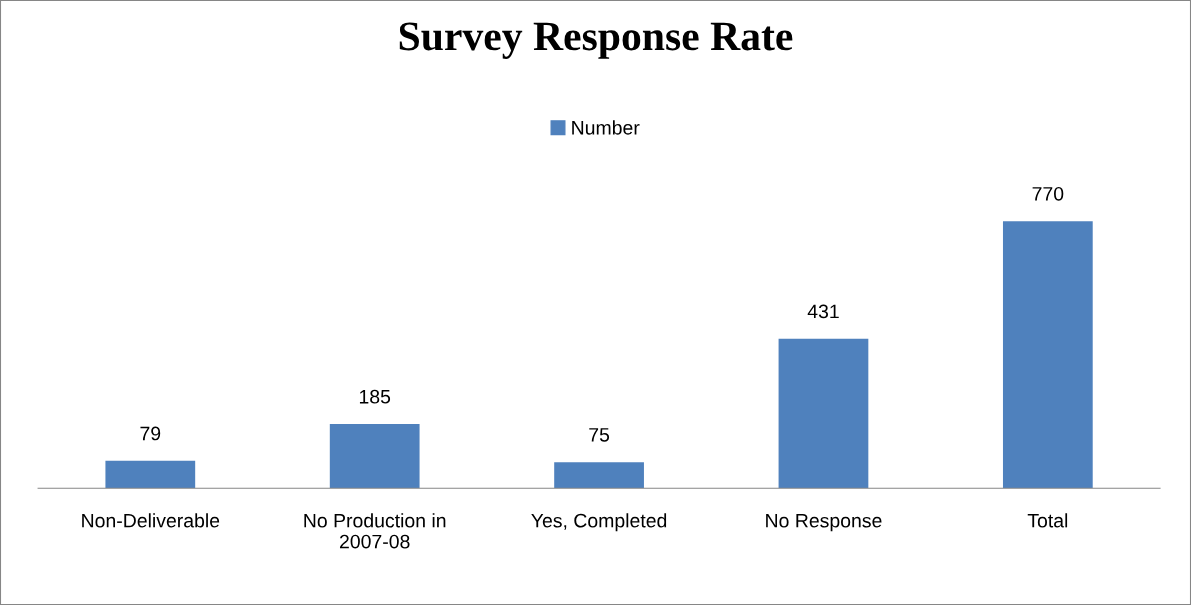 Image resolution: width=1191 pixels, height=605 pixels. What do you see at coordinates (1048, 193) in the screenshot?
I see `data-label: 770` at bounding box center [1048, 193].